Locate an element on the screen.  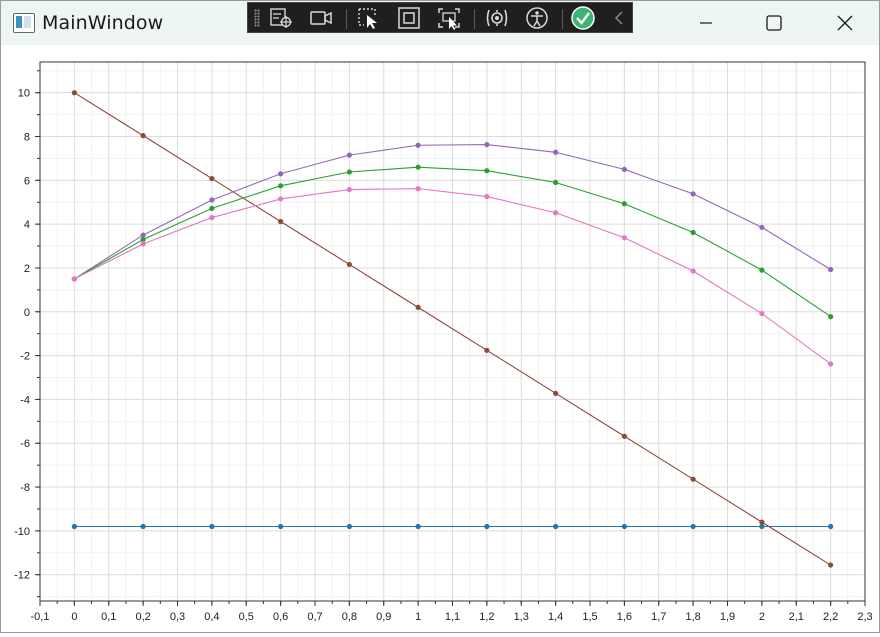
x-tick-label: 1,5 is located at coordinates (589, 617).